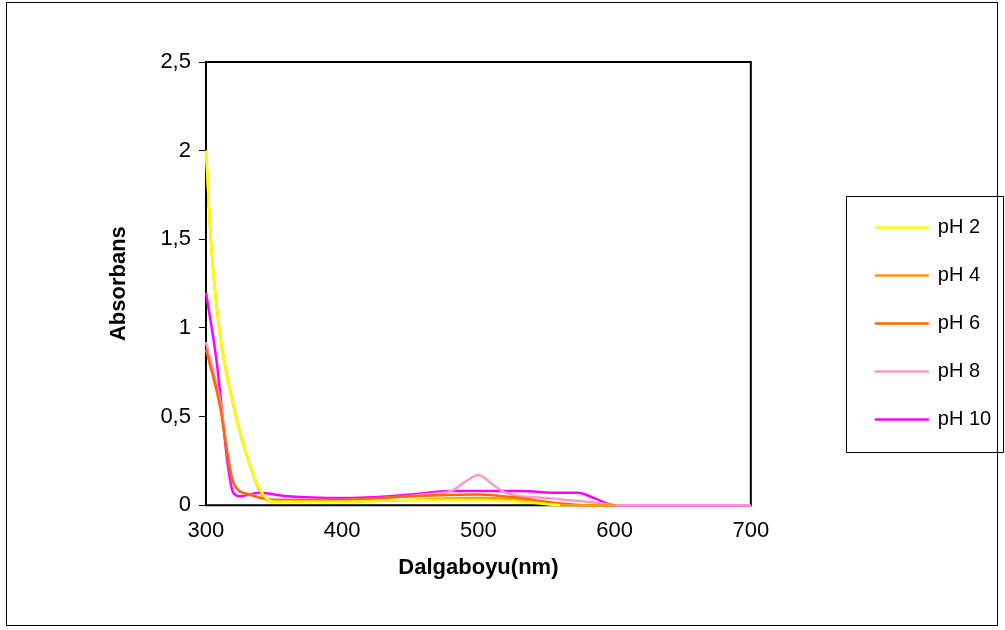 This screenshot has height=630, width=1005. I want to click on x-tick-label: 700, so click(751, 530).